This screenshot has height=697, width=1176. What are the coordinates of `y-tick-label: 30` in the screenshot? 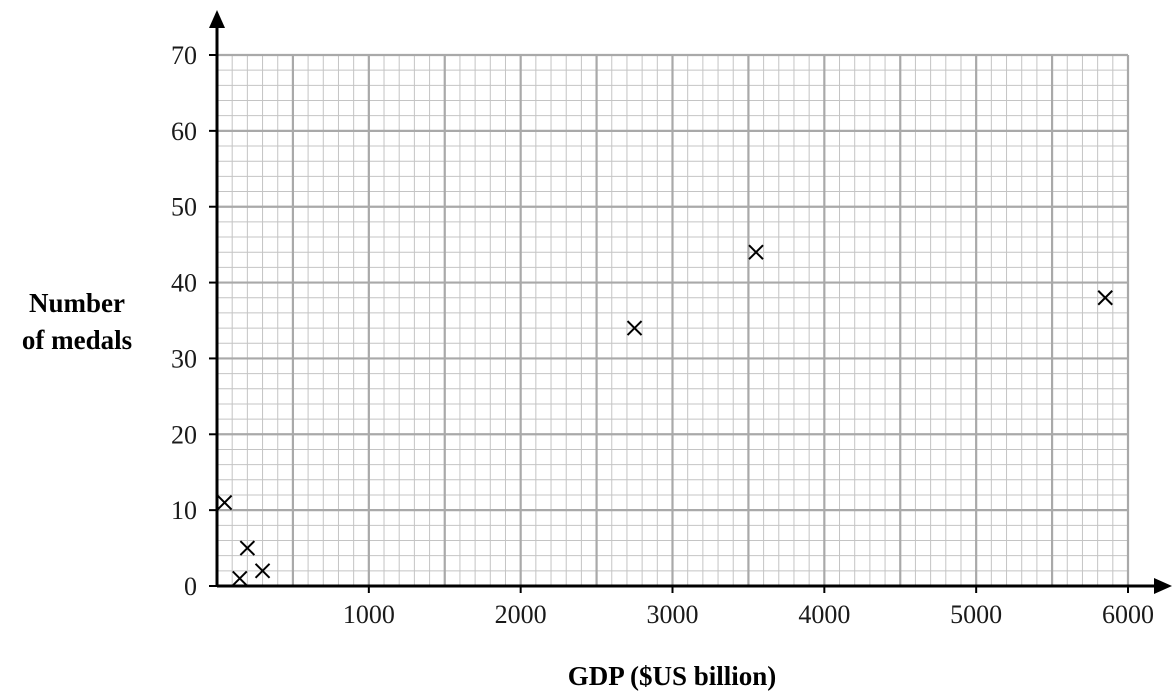 It's located at (184, 358).